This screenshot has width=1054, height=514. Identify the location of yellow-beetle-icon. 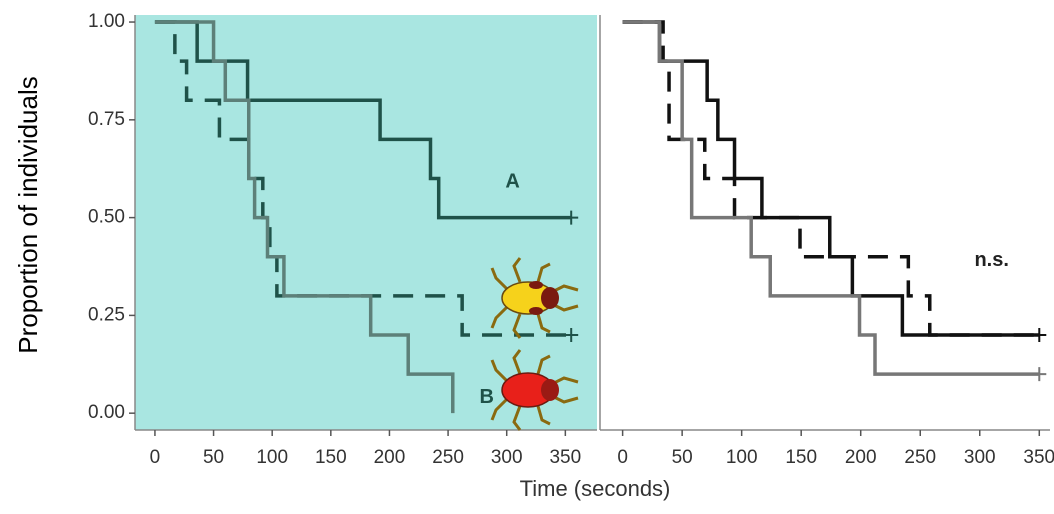
(534, 298).